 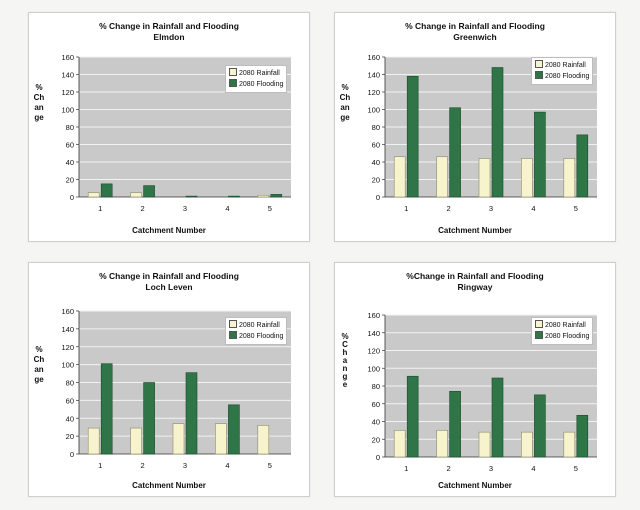 I want to click on legend-item-flooding: 2080 Flooding, so click(x=256, y=336).